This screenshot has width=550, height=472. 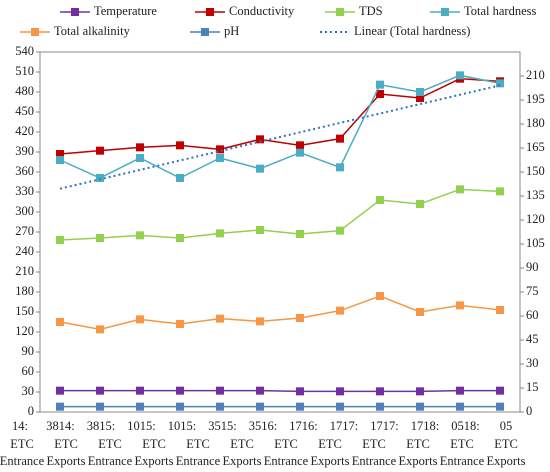 What do you see at coordinates (31, 411) in the screenshot?
I see `y-tick-label: 0` at bounding box center [31, 411].